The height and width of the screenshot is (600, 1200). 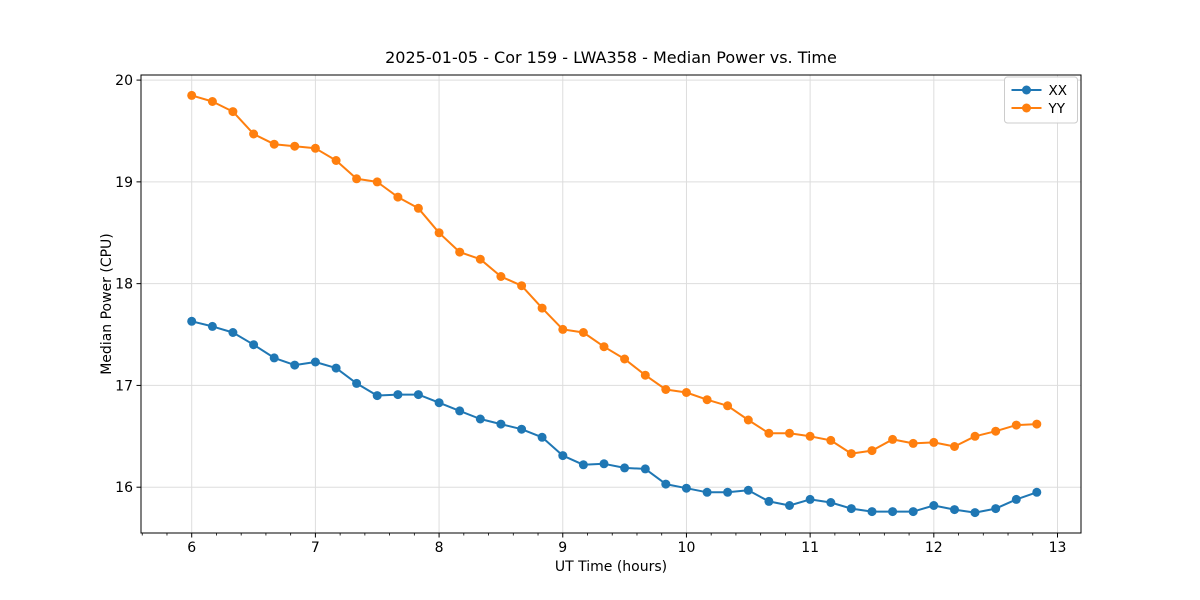 What do you see at coordinates (562, 548) in the screenshot?
I see `x-tick-label: 9` at bounding box center [562, 548].